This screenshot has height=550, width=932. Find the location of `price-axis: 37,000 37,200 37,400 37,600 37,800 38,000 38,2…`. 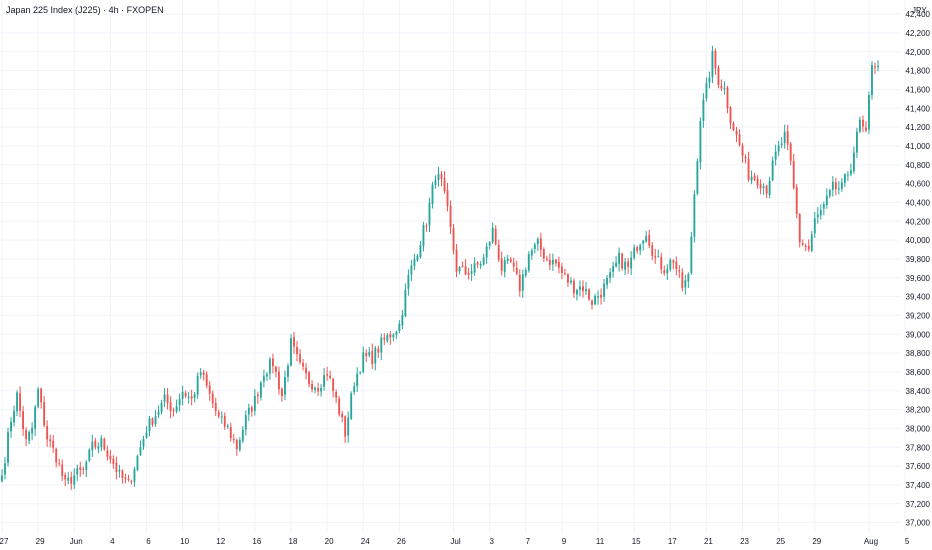

price-axis: 37,000 37,200 37,400 37,600 37,800 38,000 38,2… is located at coordinates (918, 268).